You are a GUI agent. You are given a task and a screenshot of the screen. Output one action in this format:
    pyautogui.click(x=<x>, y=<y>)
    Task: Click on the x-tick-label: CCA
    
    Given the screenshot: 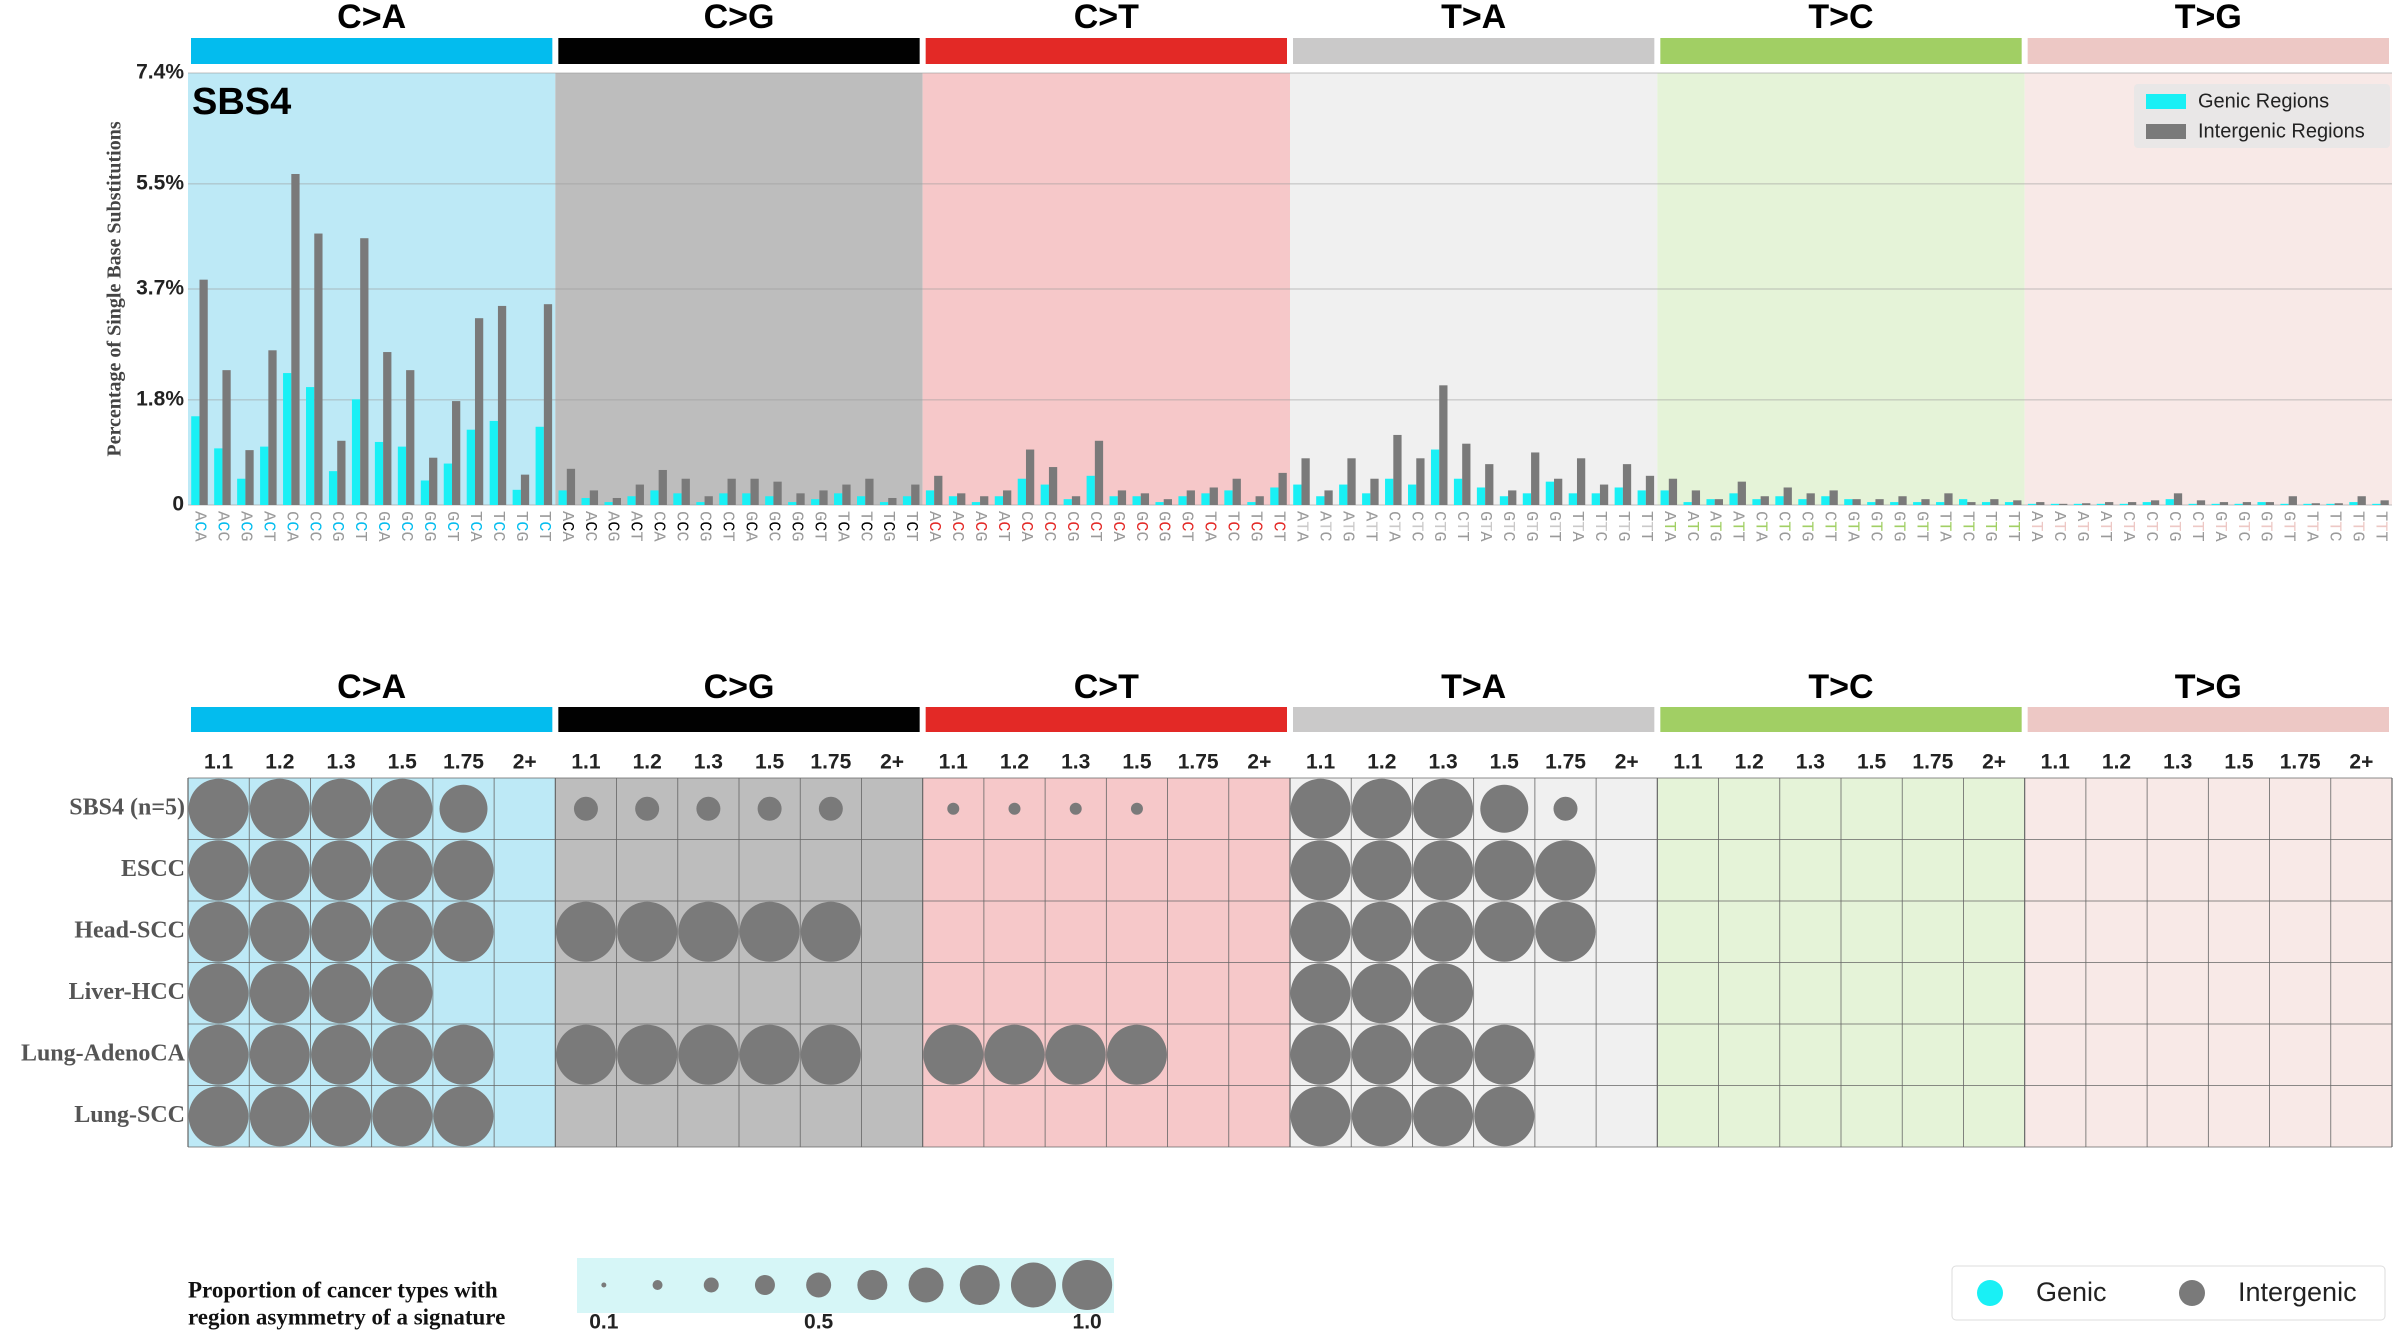 What is the action you would take?
    pyautogui.click(x=1024, y=526)
    